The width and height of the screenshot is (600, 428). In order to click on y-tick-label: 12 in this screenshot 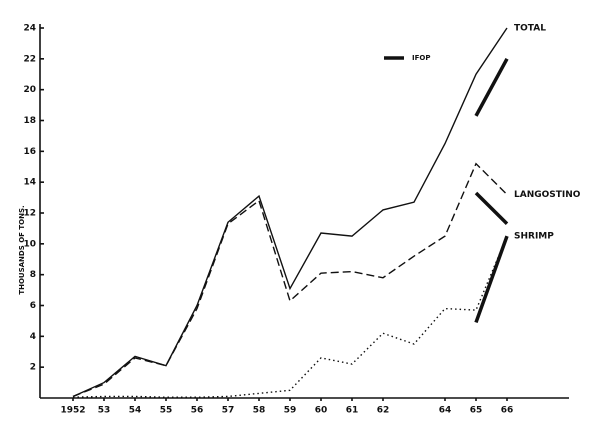, I will do `click(29, 214)`.